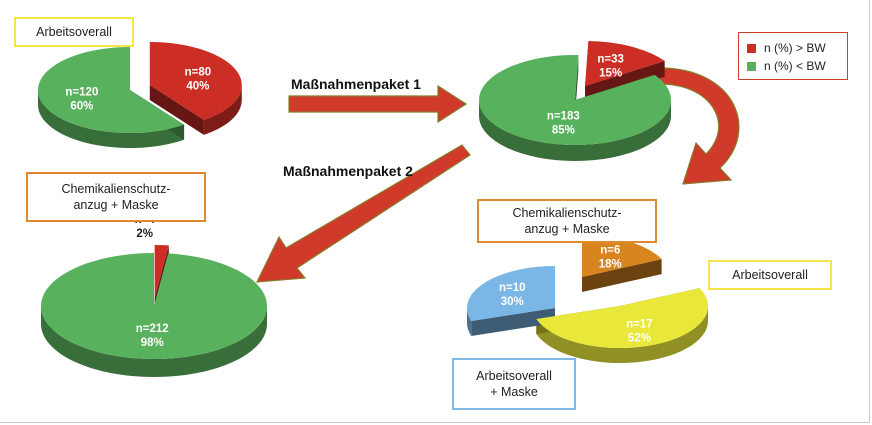 The height and width of the screenshot is (425, 872). Describe the element at coordinates (610, 265) in the screenshot. I see `slice-percent-label: 18%` at that location.